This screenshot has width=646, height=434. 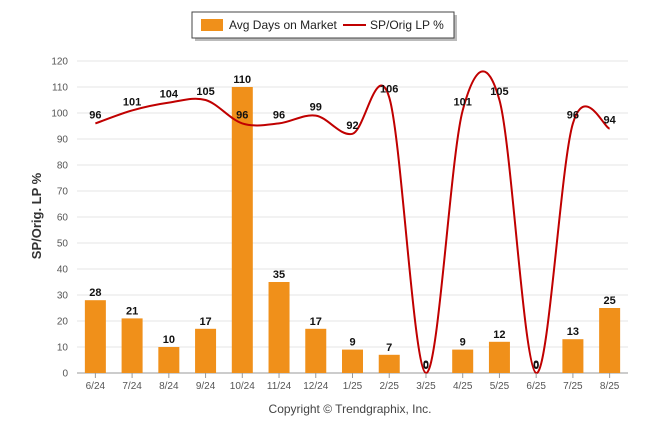 I want to click on y-tick-label: 50, so click(x=63, y=244).